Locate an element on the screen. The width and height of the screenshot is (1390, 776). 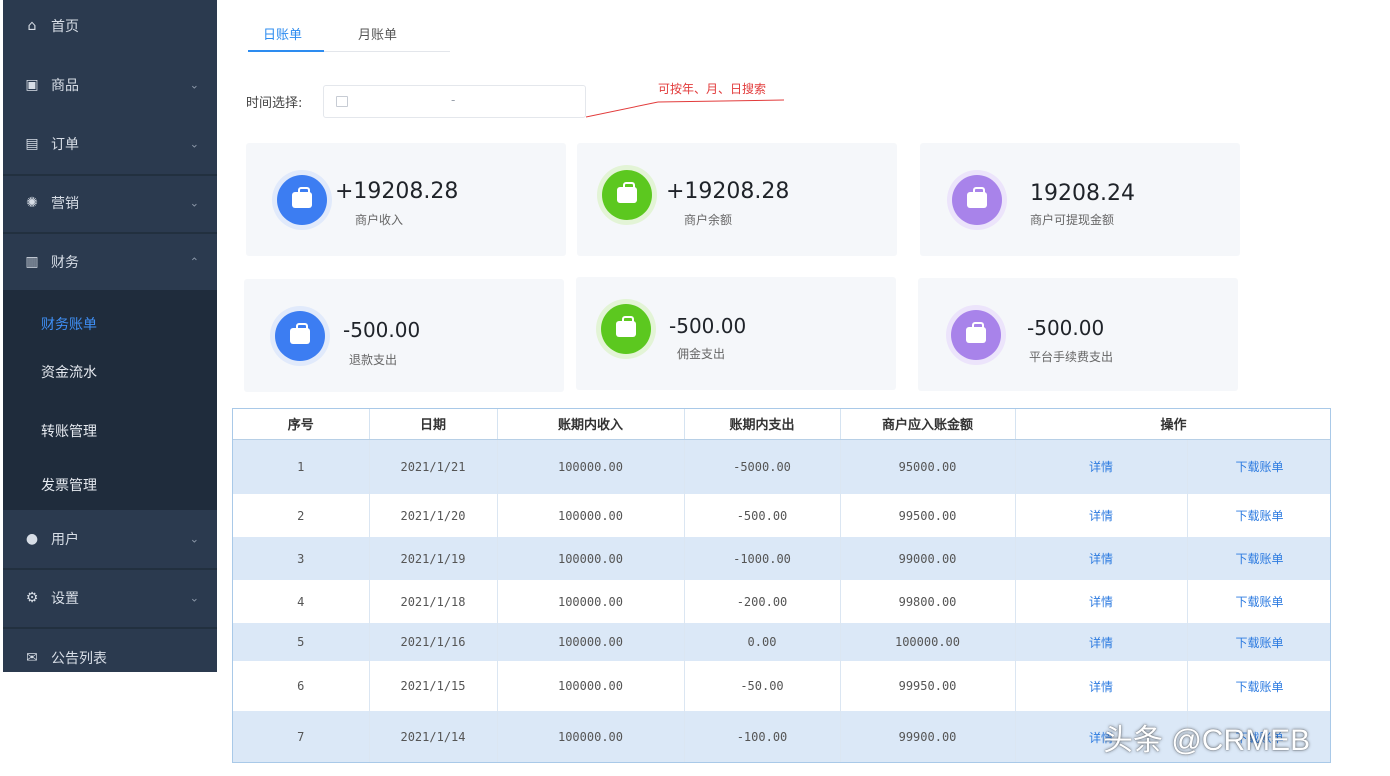
chart-icon: ▥ is located at coordinates (32, 262).